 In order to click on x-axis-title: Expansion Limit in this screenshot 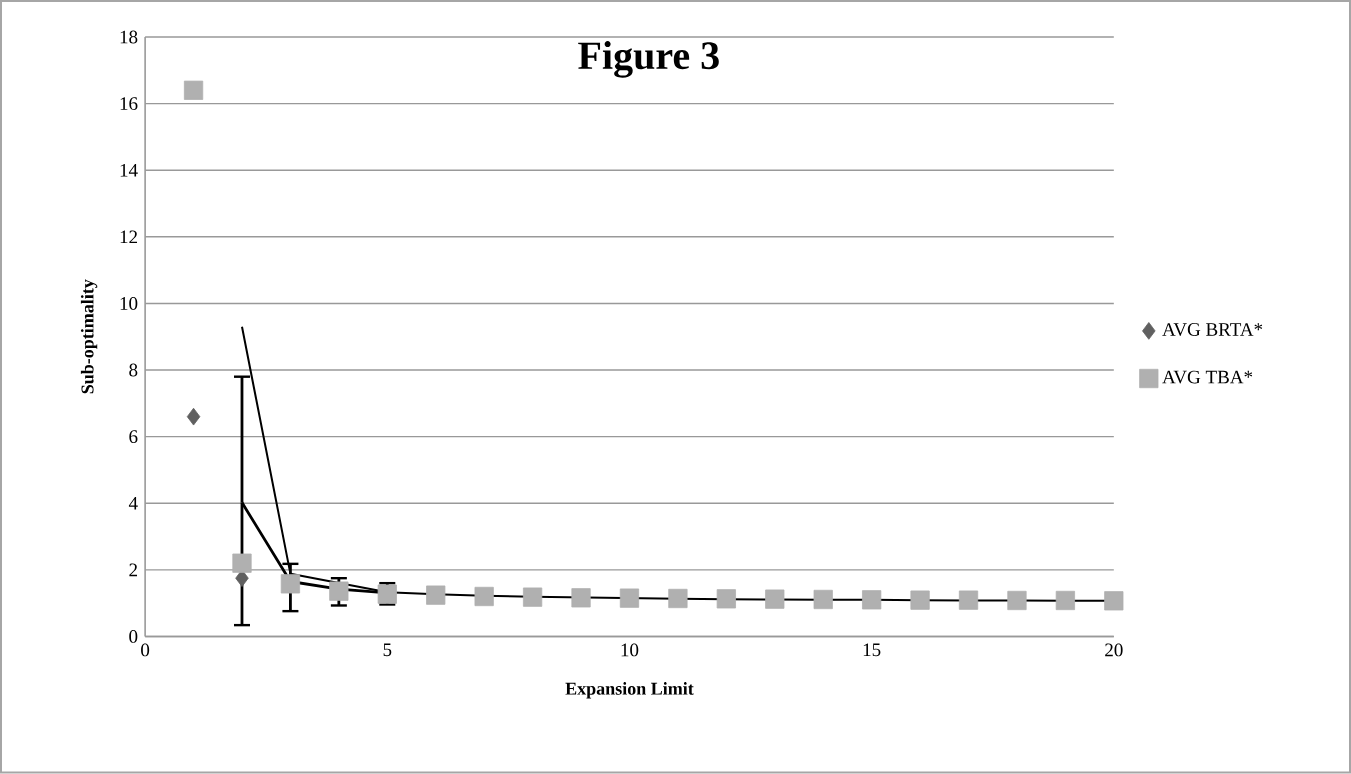, I will do `click(629, 690)`.